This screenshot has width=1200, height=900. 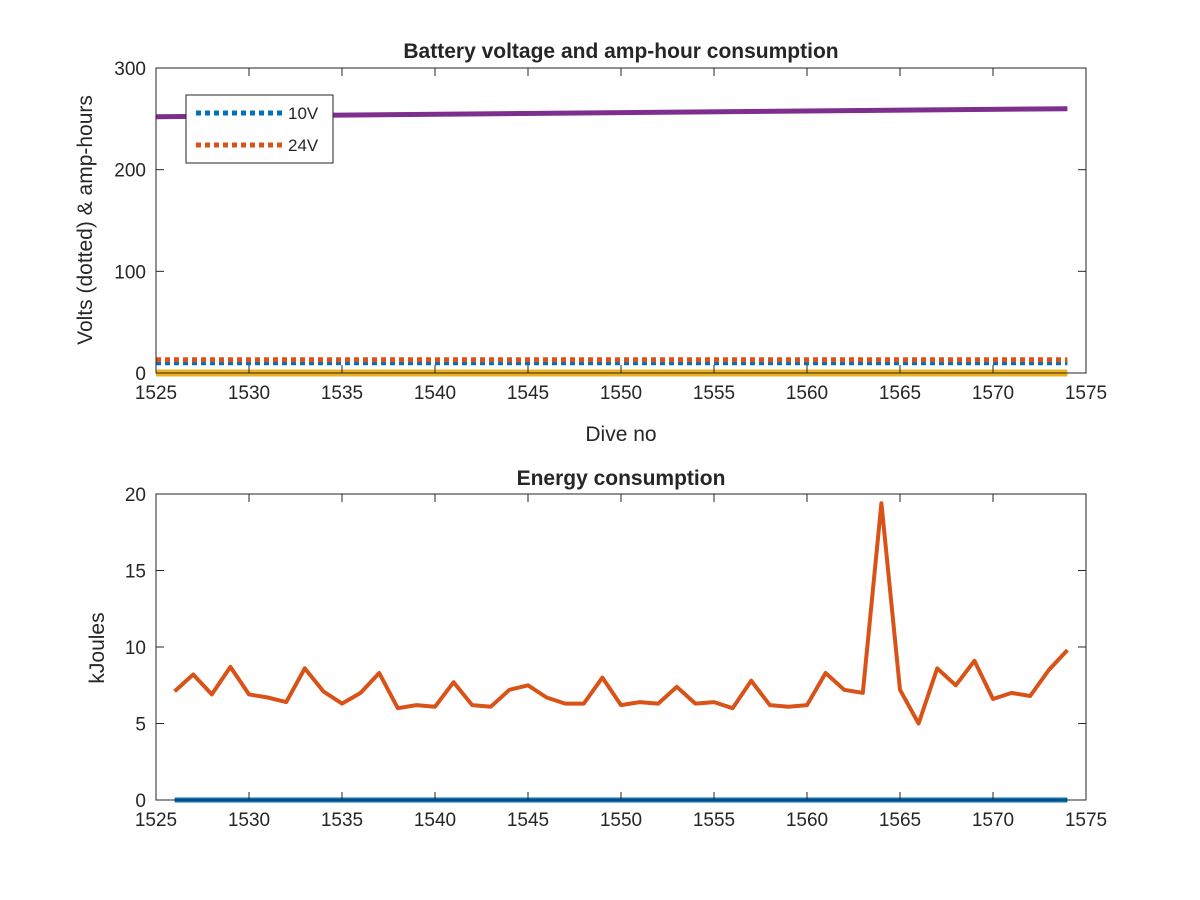 I want to click on y-axis-label: Volts (dotted) & amp-hours, so click(x=85, y=220).